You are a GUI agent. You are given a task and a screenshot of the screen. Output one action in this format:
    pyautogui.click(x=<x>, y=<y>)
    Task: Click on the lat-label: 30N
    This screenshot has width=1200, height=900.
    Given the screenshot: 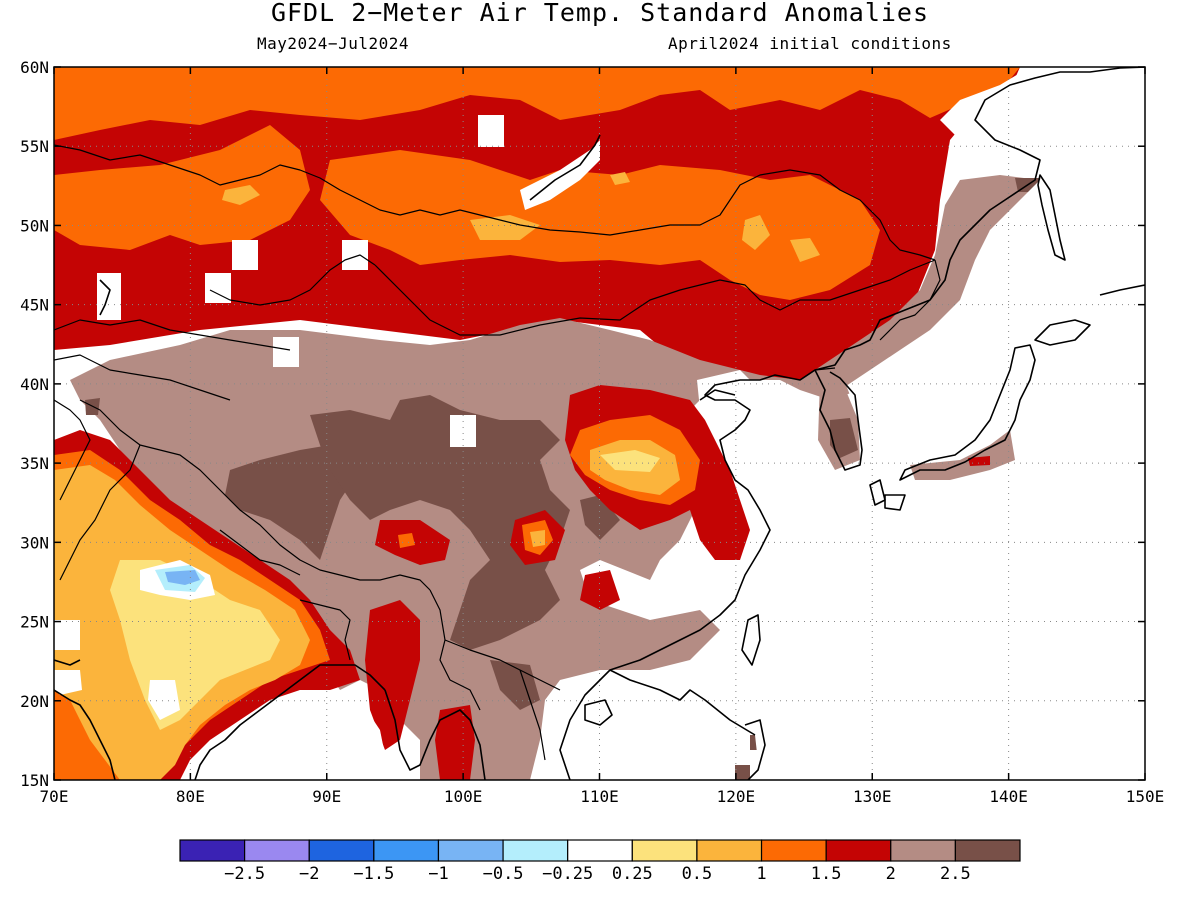 What is the action you would take?
    pyautogui.click(x=34, y=542)
    